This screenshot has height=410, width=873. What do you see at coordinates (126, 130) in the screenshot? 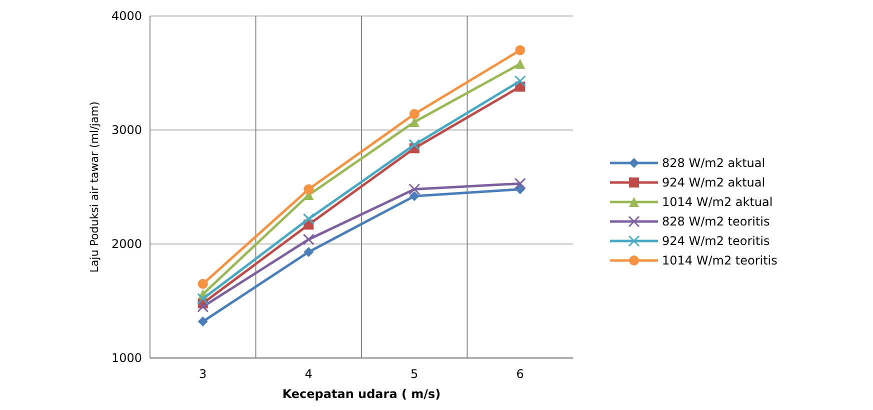
I see `y-tick-label: 3000` at bounding box center [126, 130].